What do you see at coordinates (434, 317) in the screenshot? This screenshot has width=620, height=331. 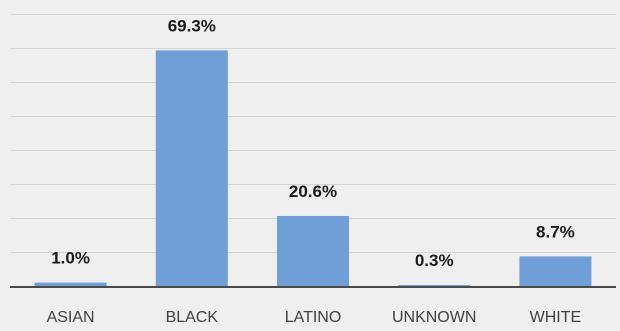 I see `category-label-unknown: UNKNOWN` at bounding box center [434, 317].